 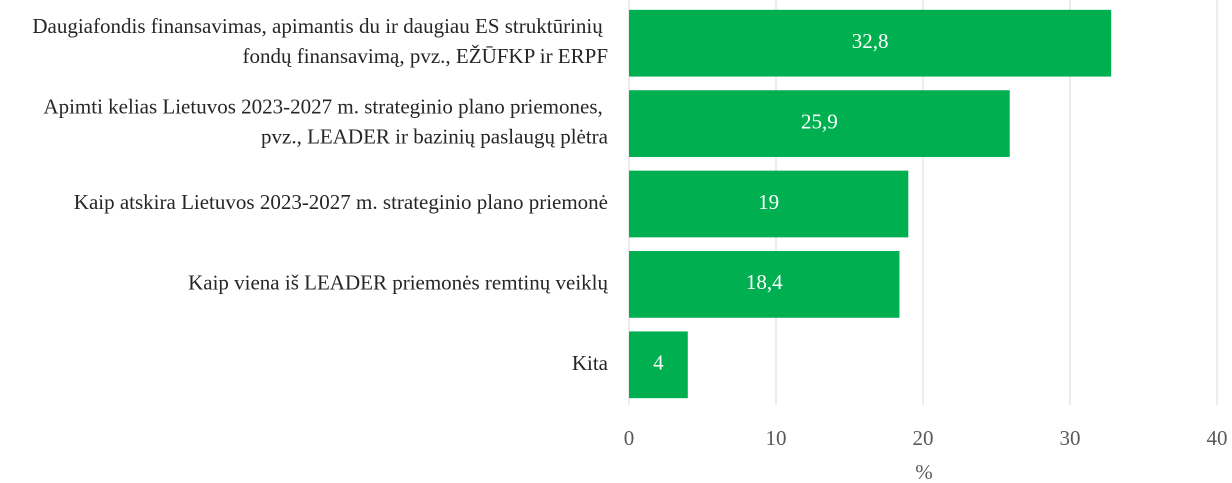 I want to click on value-label: 19, so click(x=768, y=202).